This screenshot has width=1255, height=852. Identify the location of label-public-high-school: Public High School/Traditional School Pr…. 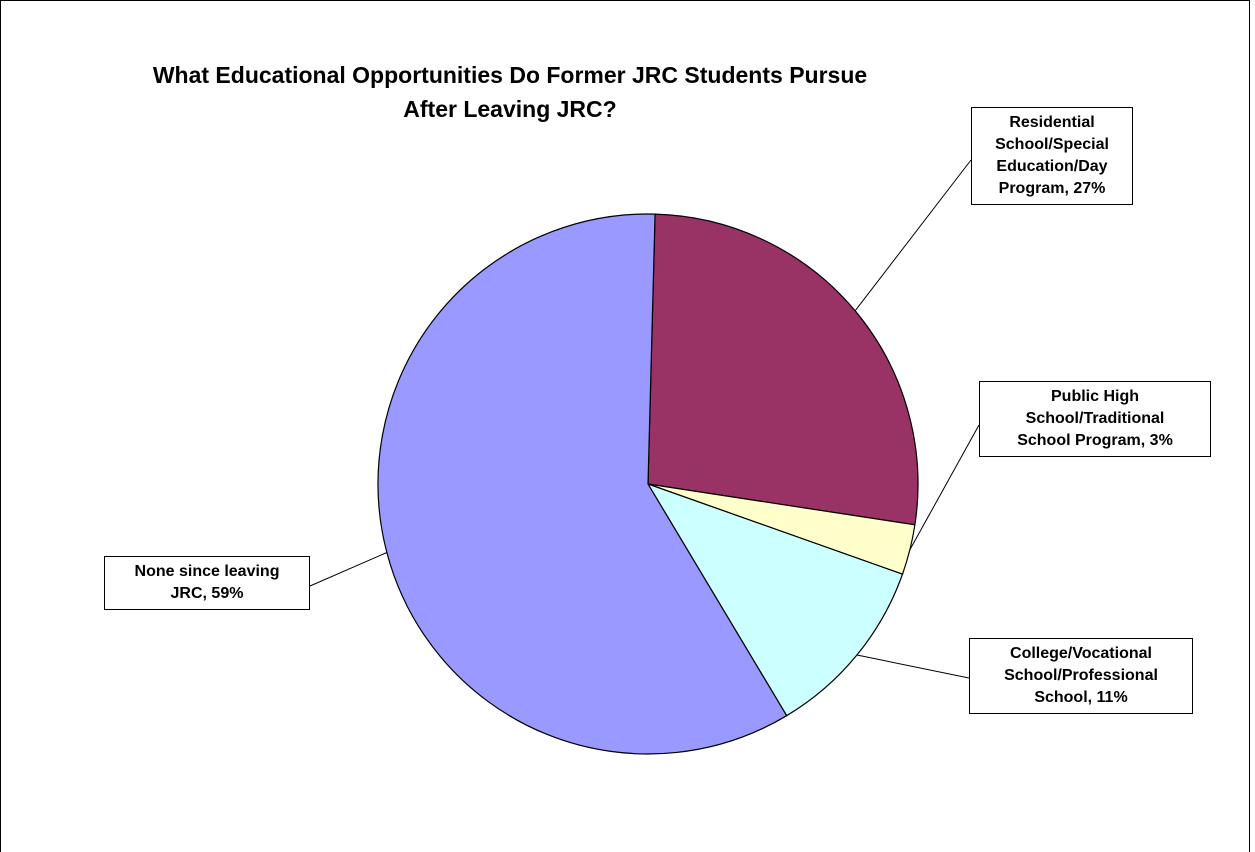
(1095, 419).